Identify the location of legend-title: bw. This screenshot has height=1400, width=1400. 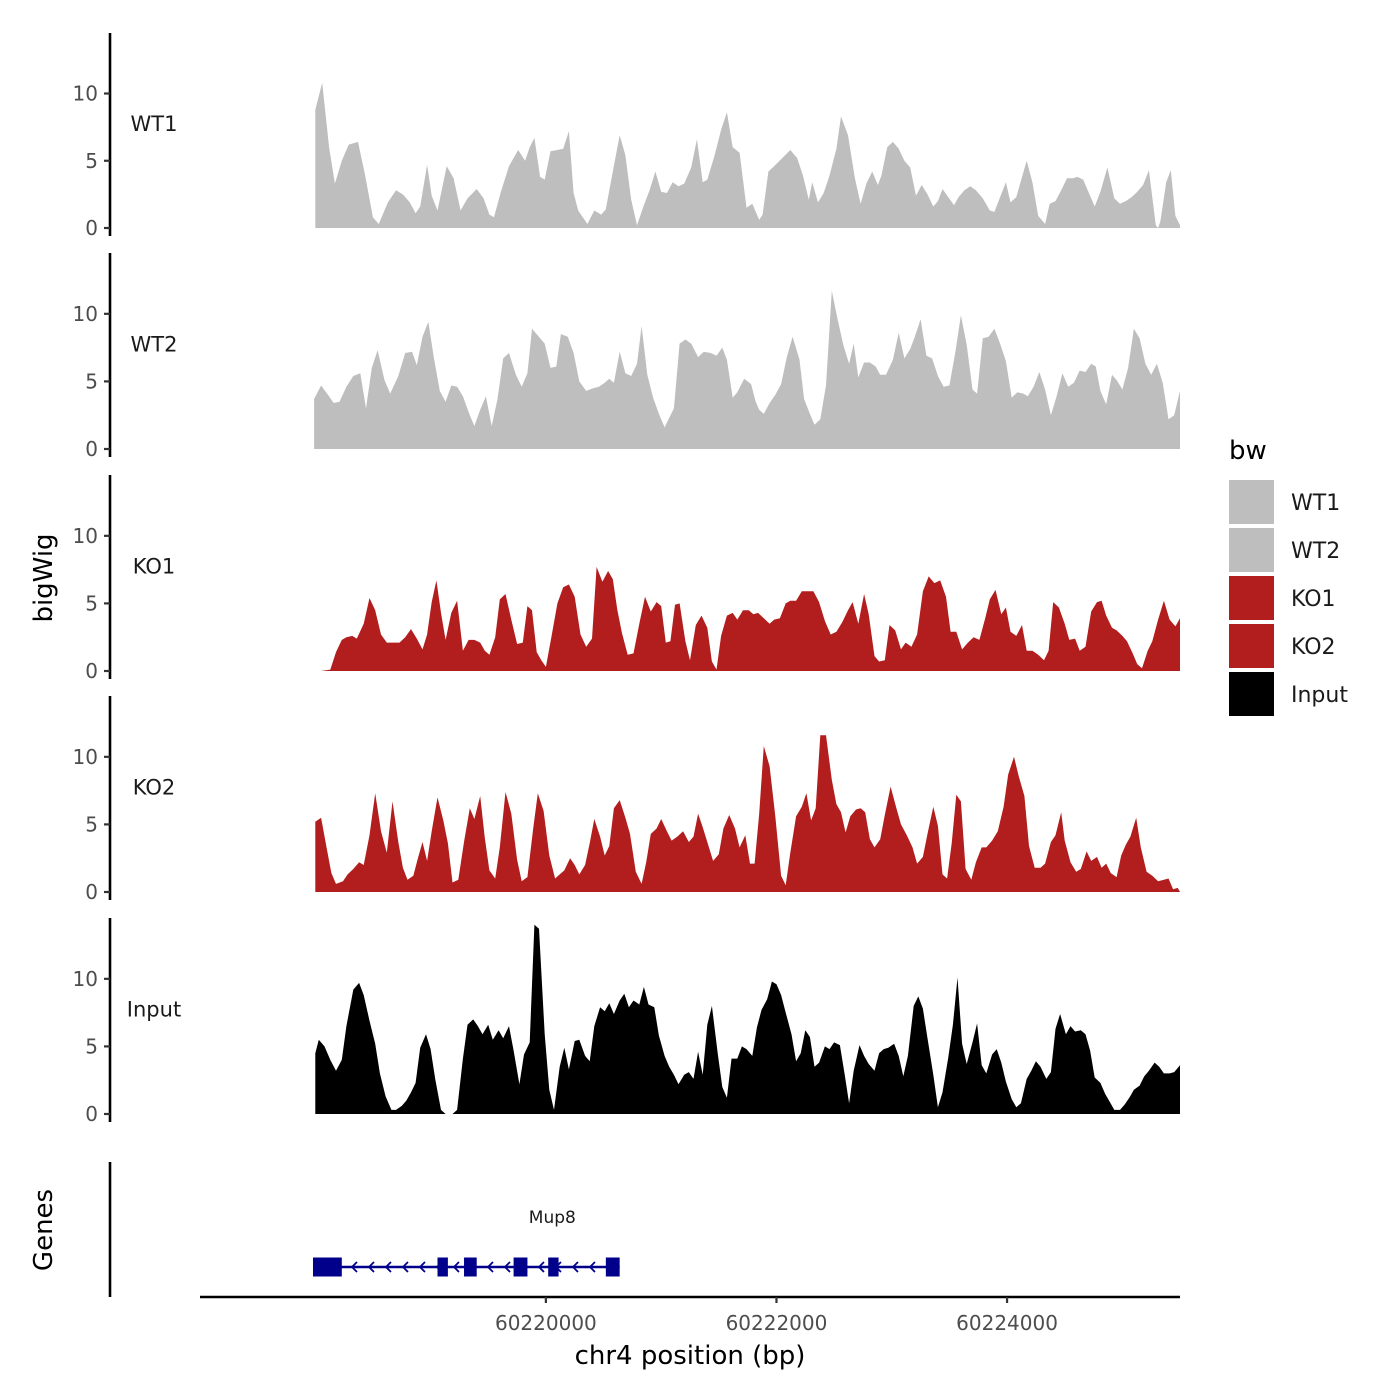
(1248, 451).